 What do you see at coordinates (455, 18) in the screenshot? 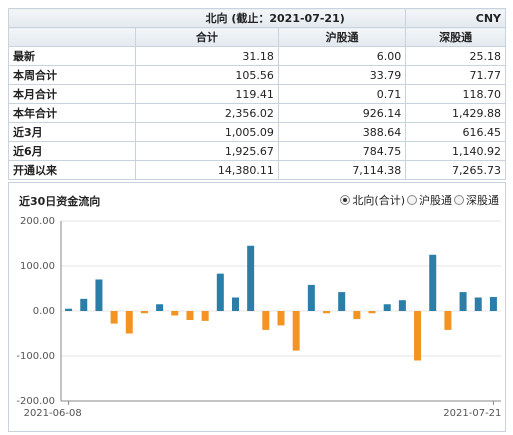
I see `currency: CNY` at bounding box center [455, 18].